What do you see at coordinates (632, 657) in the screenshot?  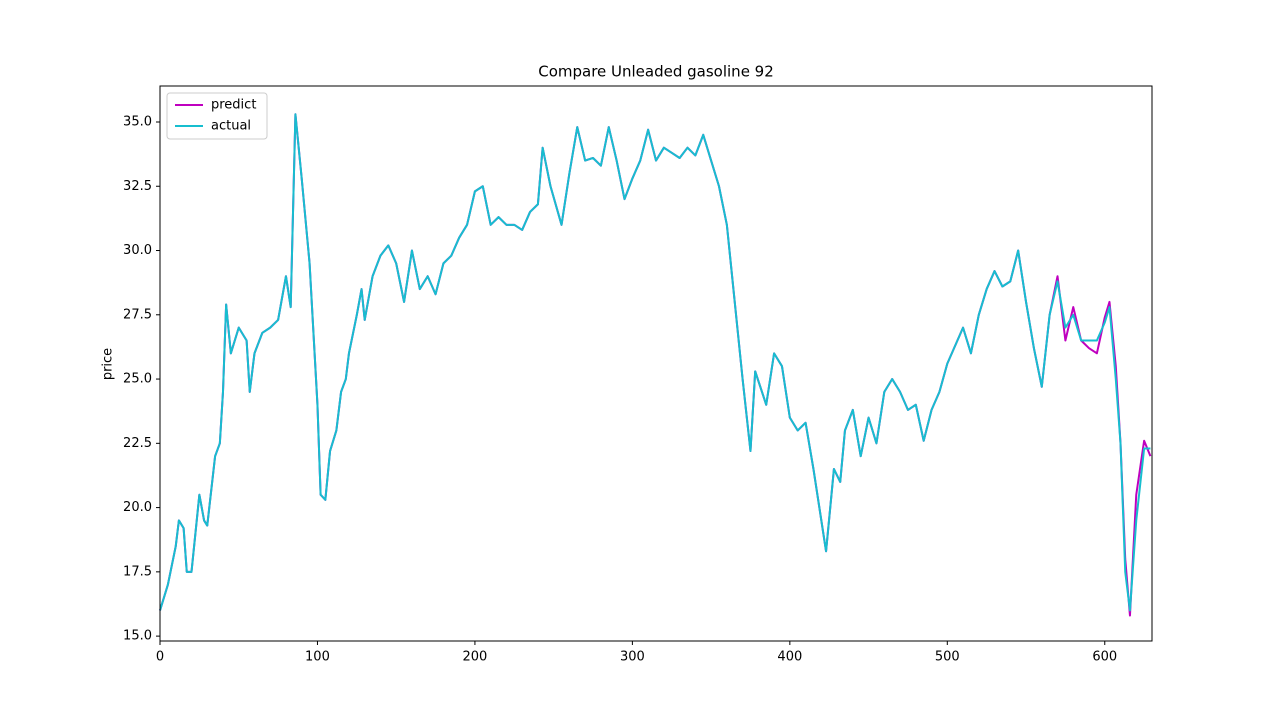 I see `x-tick-label: 300` at bounding box center [632, 657].